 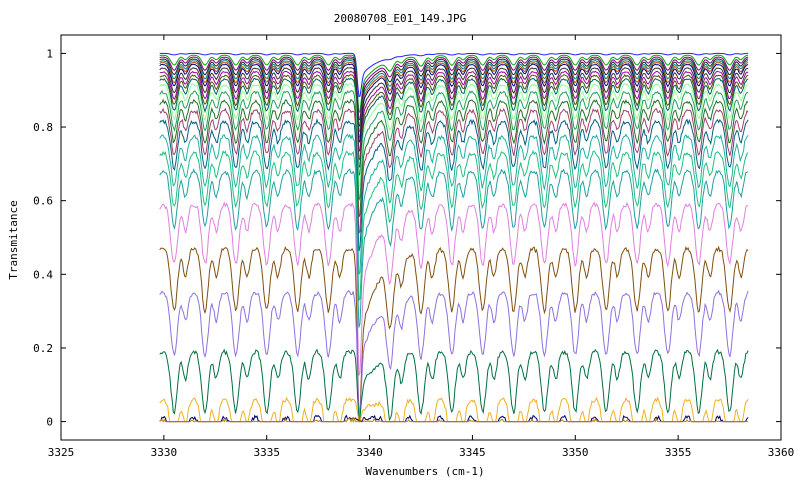 What do you see at coordinates (424, 471) in the screenshot?
I see `x-axis-label: Wavenumbers (cm-1)` at bounding box center [424, 471].